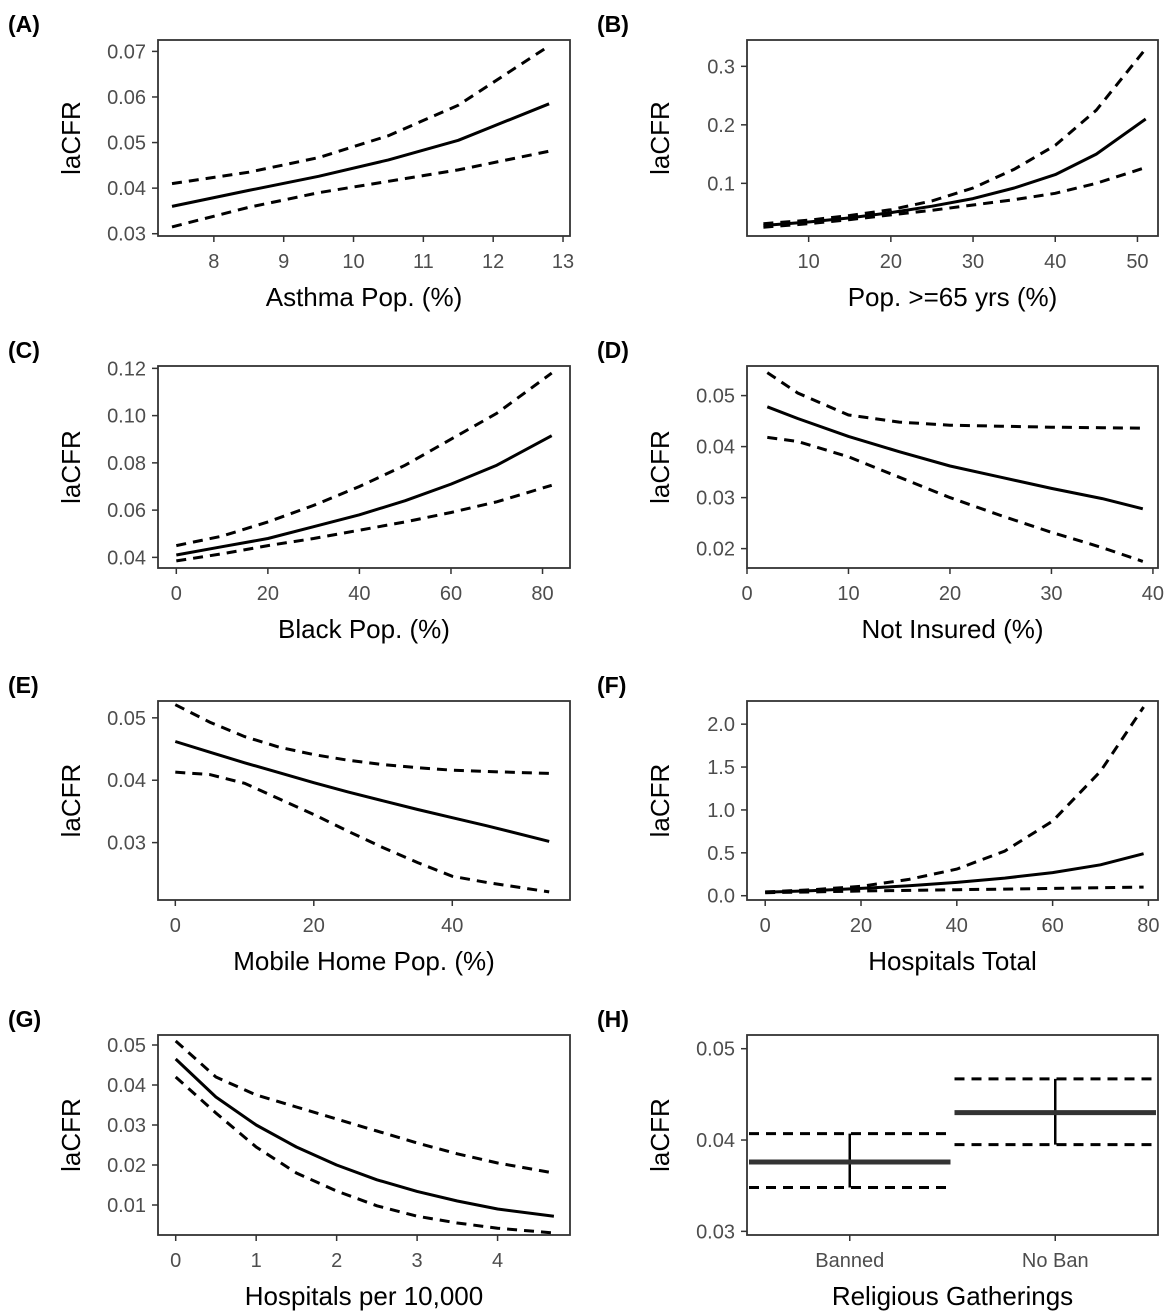 This screenshot has height=1312, width=1167. I want to click on y-tick-label: 0.5, so click(721, 854).